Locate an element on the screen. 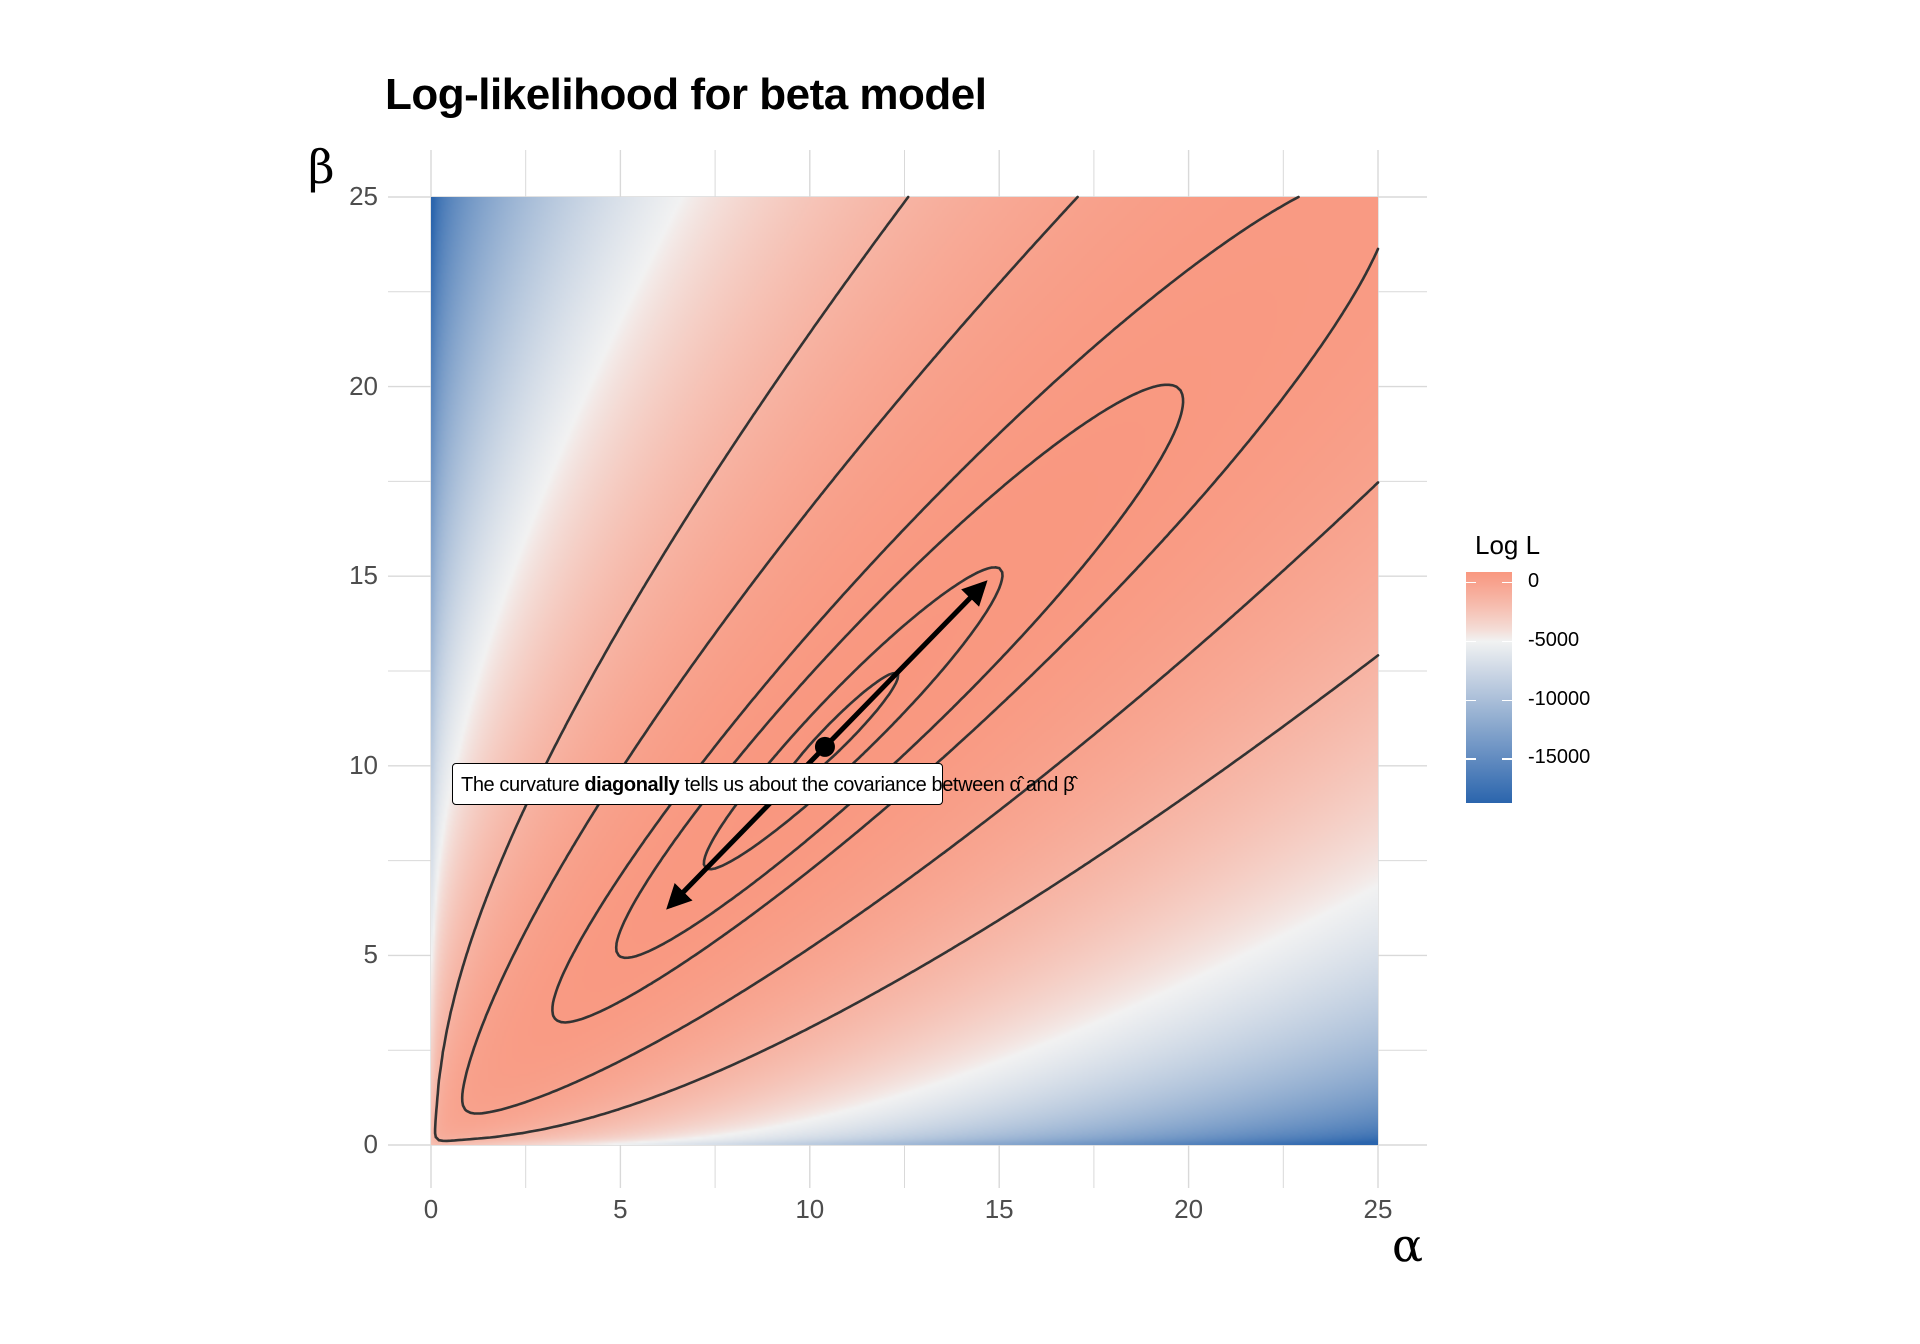 The image size is (1920, 1344). annotation-text-post: tells us about the covariance between is located at coordinates (844, 785).